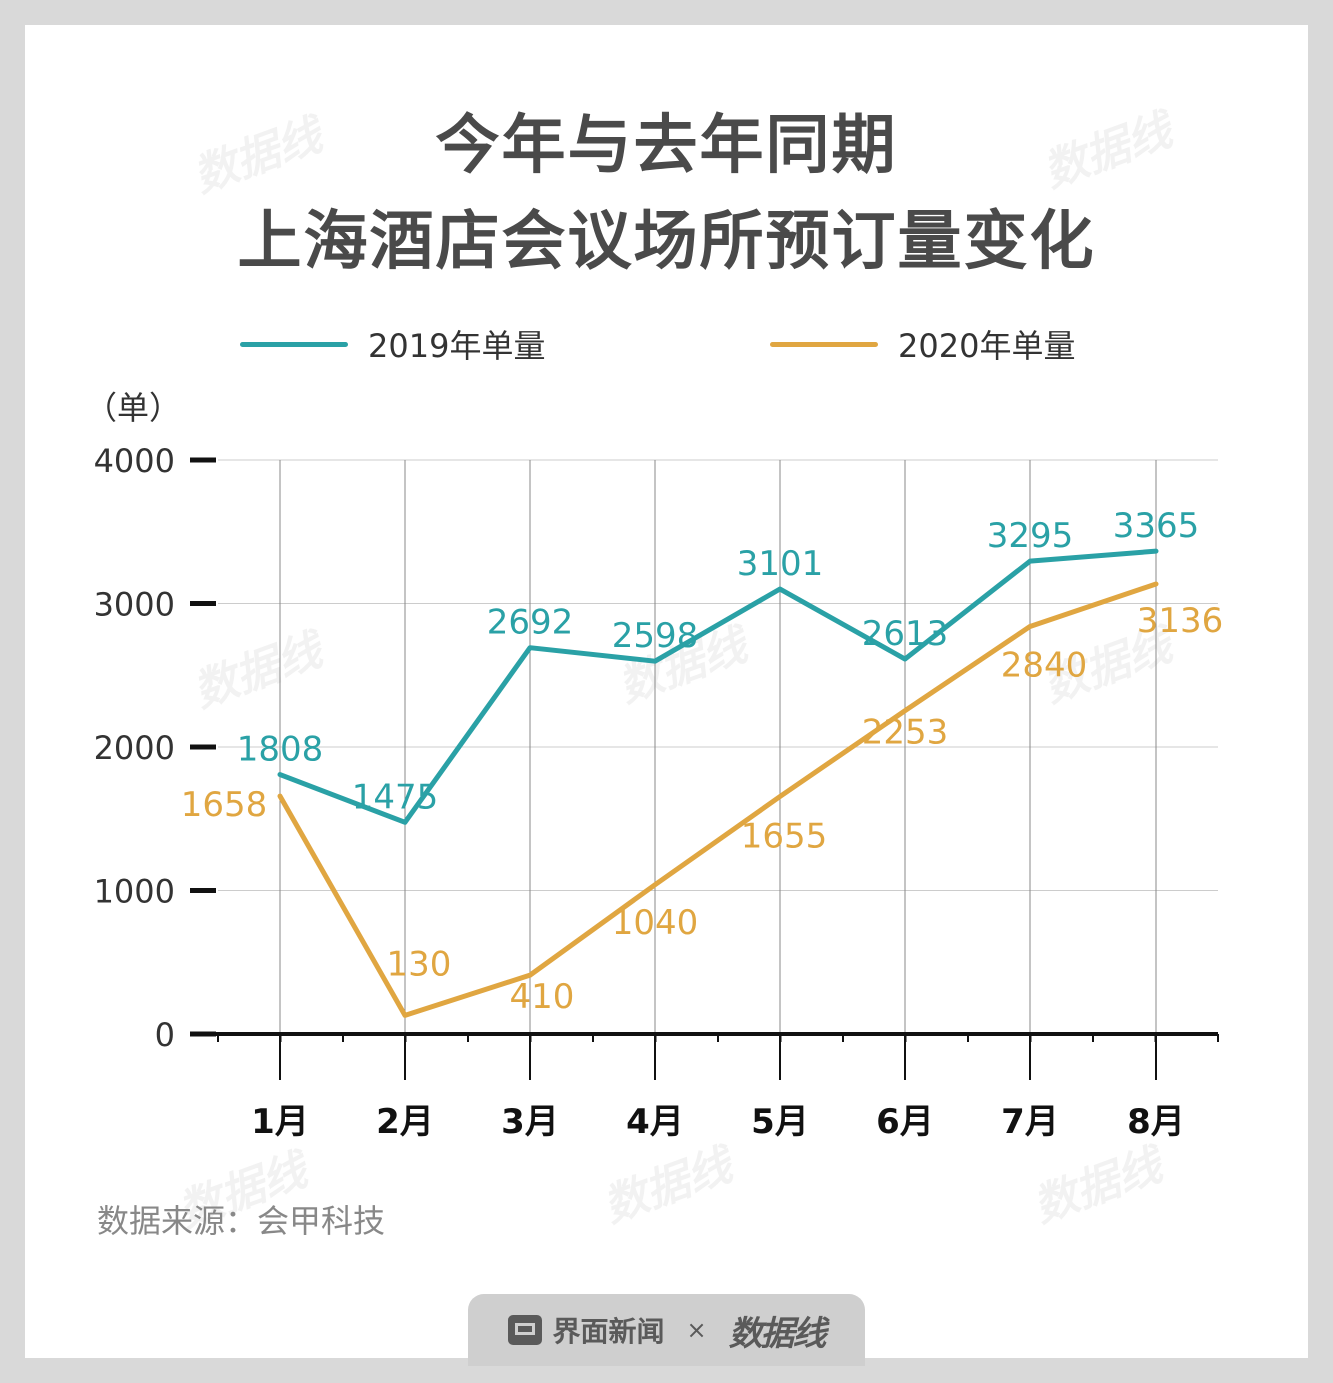 The image size is (1333, 1383). Describe the element at coordinates (666, 1330) in the screenshot. I see `footer-badge: 界面新闻 × 数据线` at that location.